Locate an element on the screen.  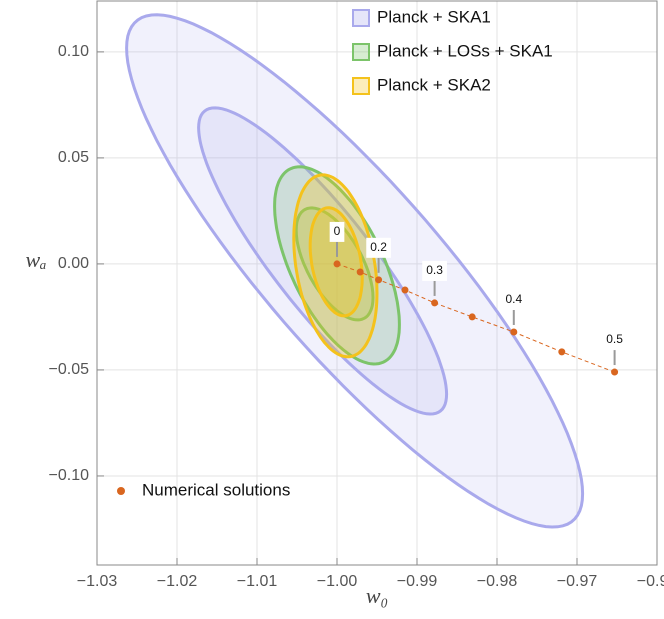
point-label: 0 is located at coordinates (337, 231).